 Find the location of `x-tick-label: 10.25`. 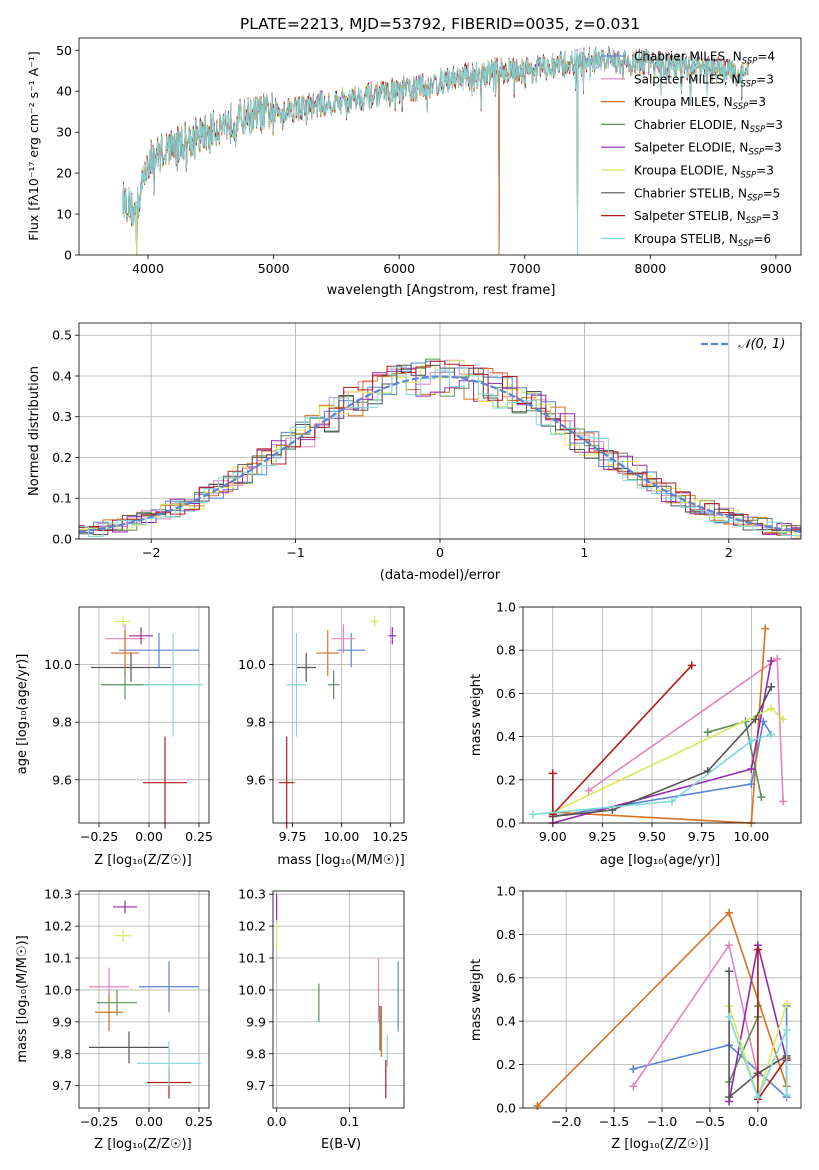

x-tick-label: 10.25 is located at coordinates (390, 836).